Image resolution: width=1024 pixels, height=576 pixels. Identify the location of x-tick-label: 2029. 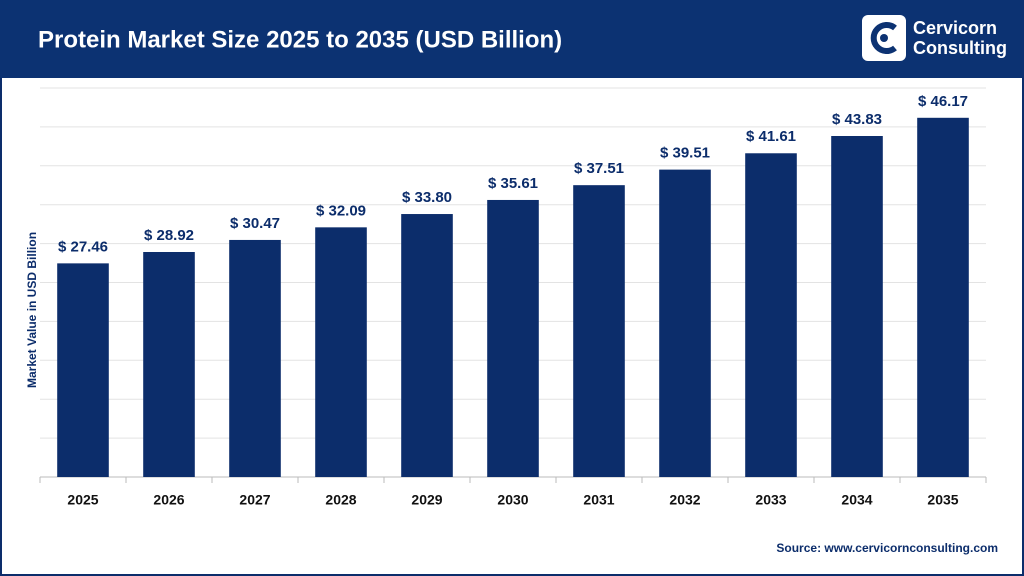
(426, 500).